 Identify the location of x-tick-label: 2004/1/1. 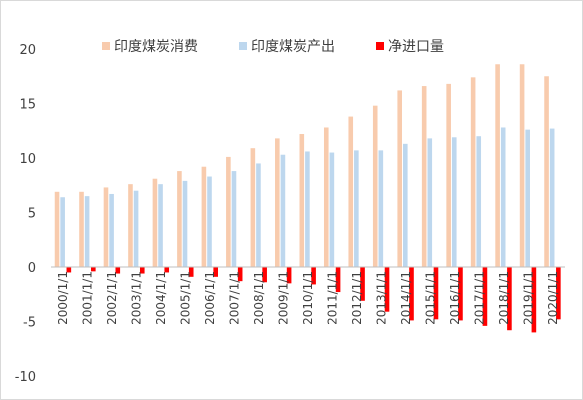
(161, 298).